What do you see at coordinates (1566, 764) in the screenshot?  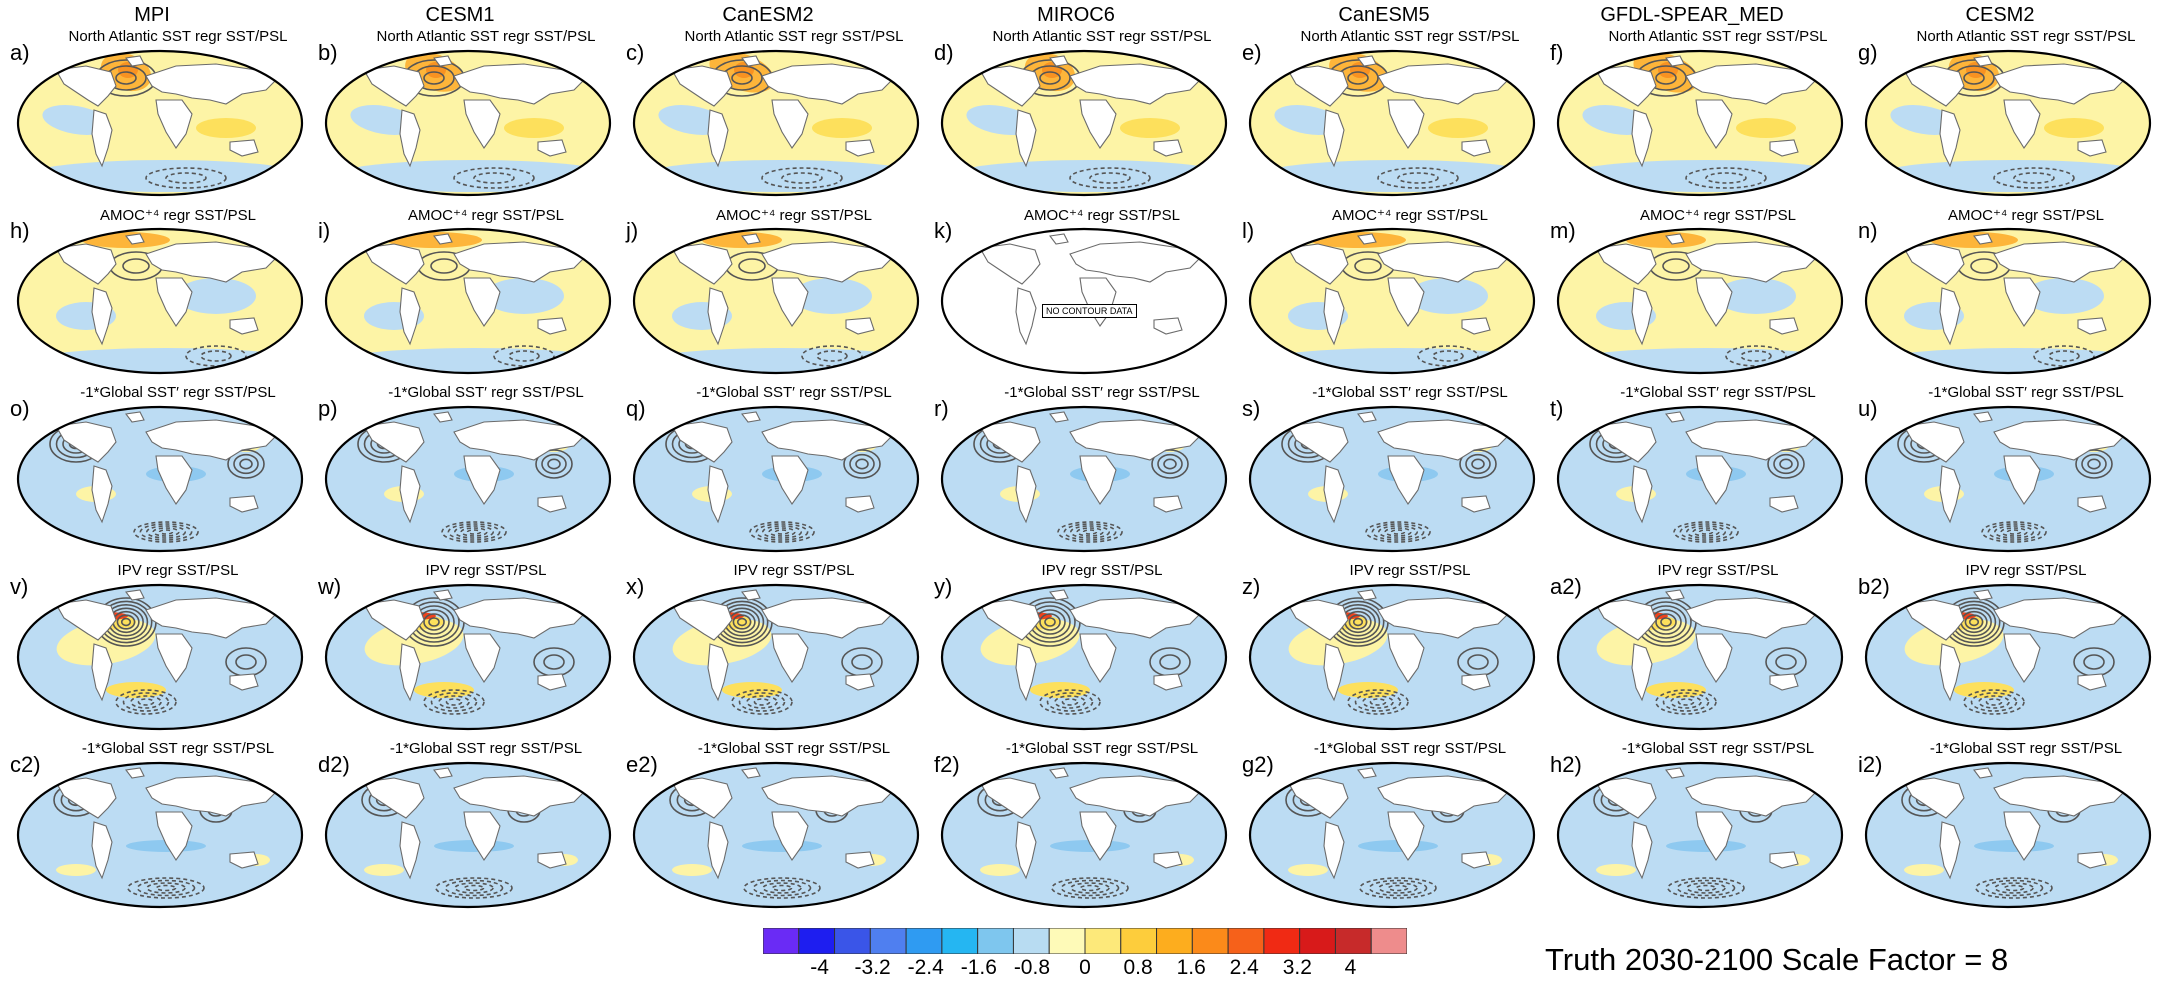 I see `panel-label: h2)` at bounding box center [1566, 764].